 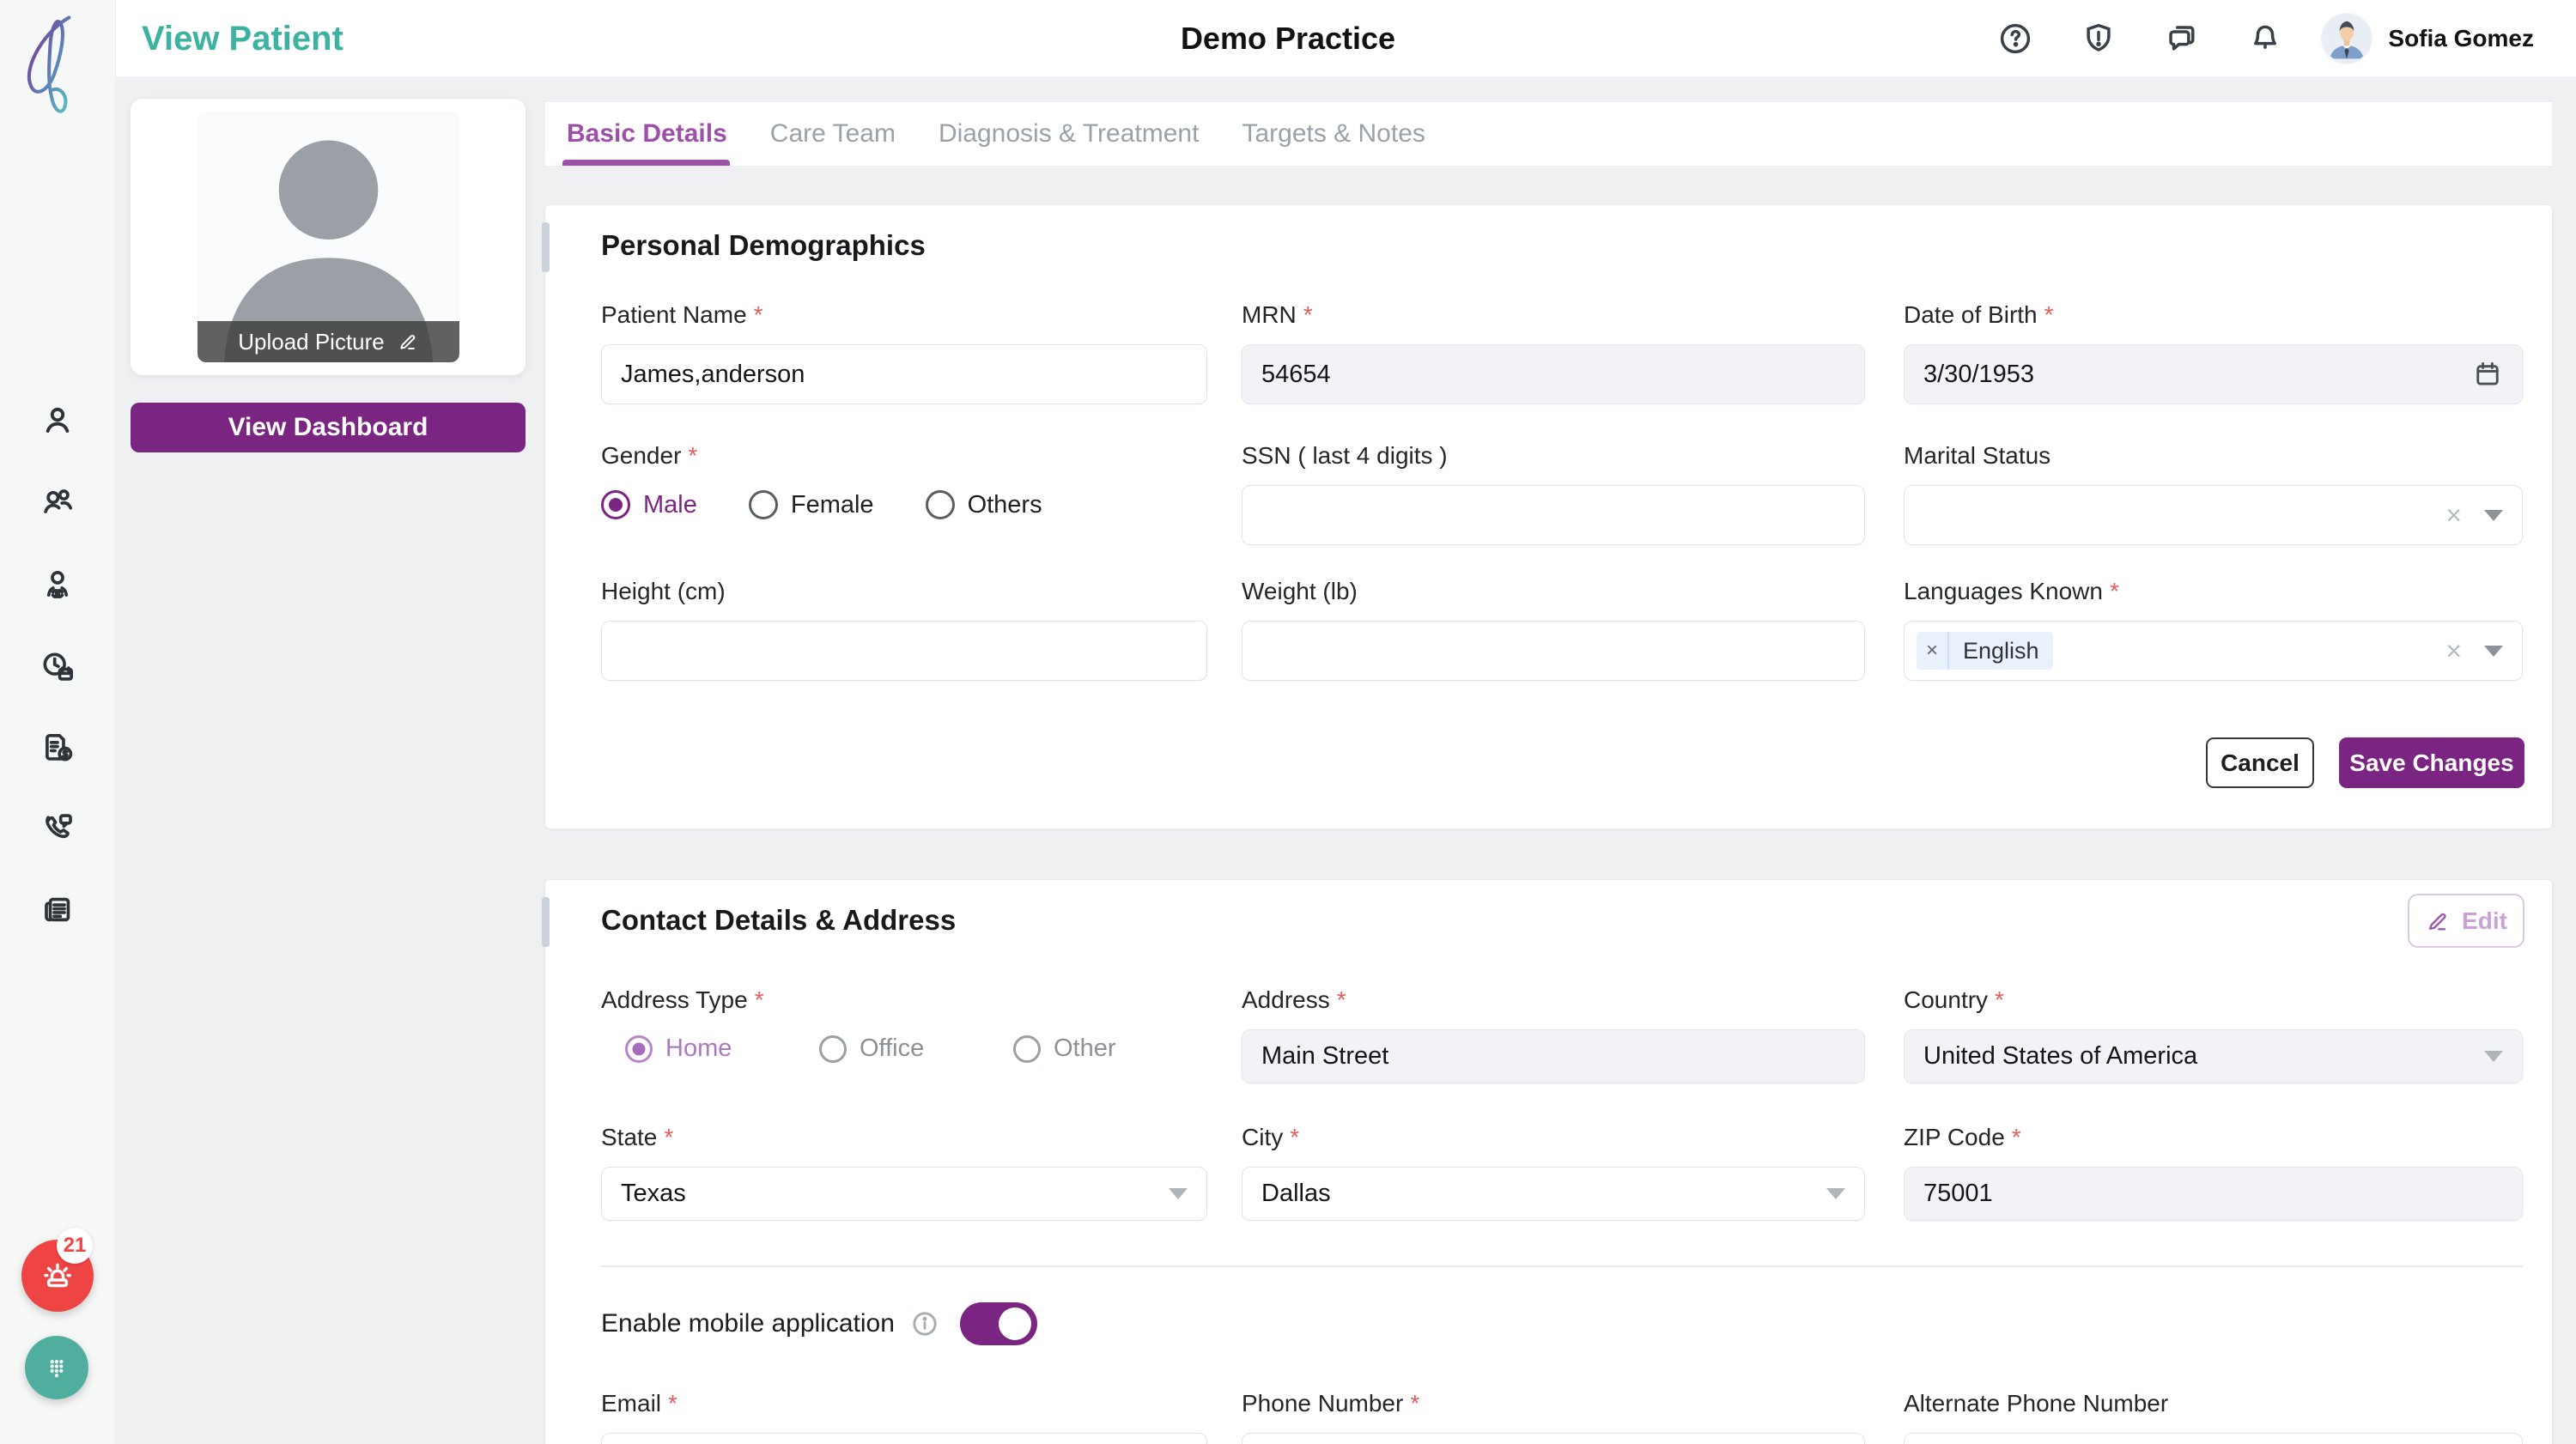 What do you see at coordinates (998, 1324) in the screenshot?
I see `mobile-app-toggle` at bounding box center [998, 1324].